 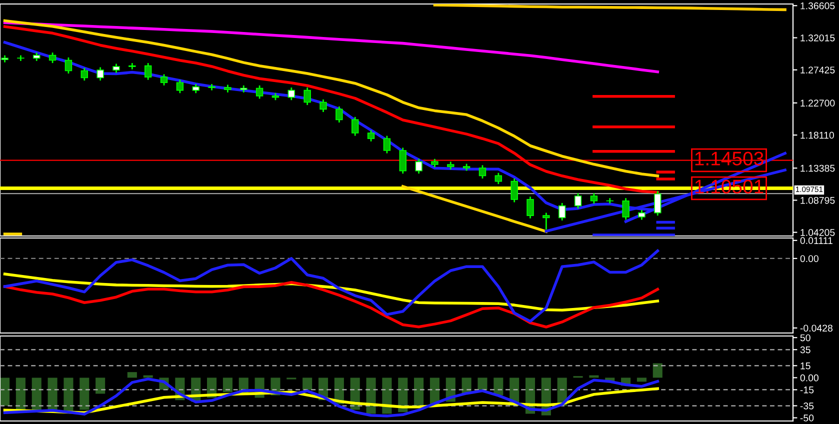 What do you see at coordinates (807, 418) in the screenshot?
I see `y-tick-label: -50` at bounding box center [807, 418].